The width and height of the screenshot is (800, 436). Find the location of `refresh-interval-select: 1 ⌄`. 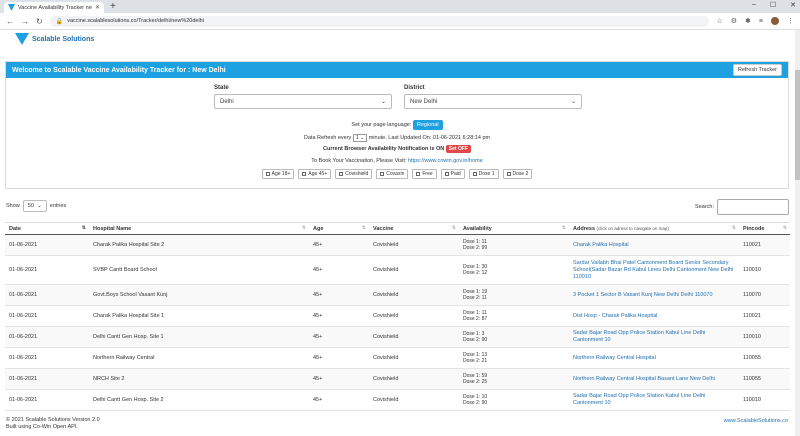

refresh-interval-select: 1 ⌄ is located at coordinates (360, 138).